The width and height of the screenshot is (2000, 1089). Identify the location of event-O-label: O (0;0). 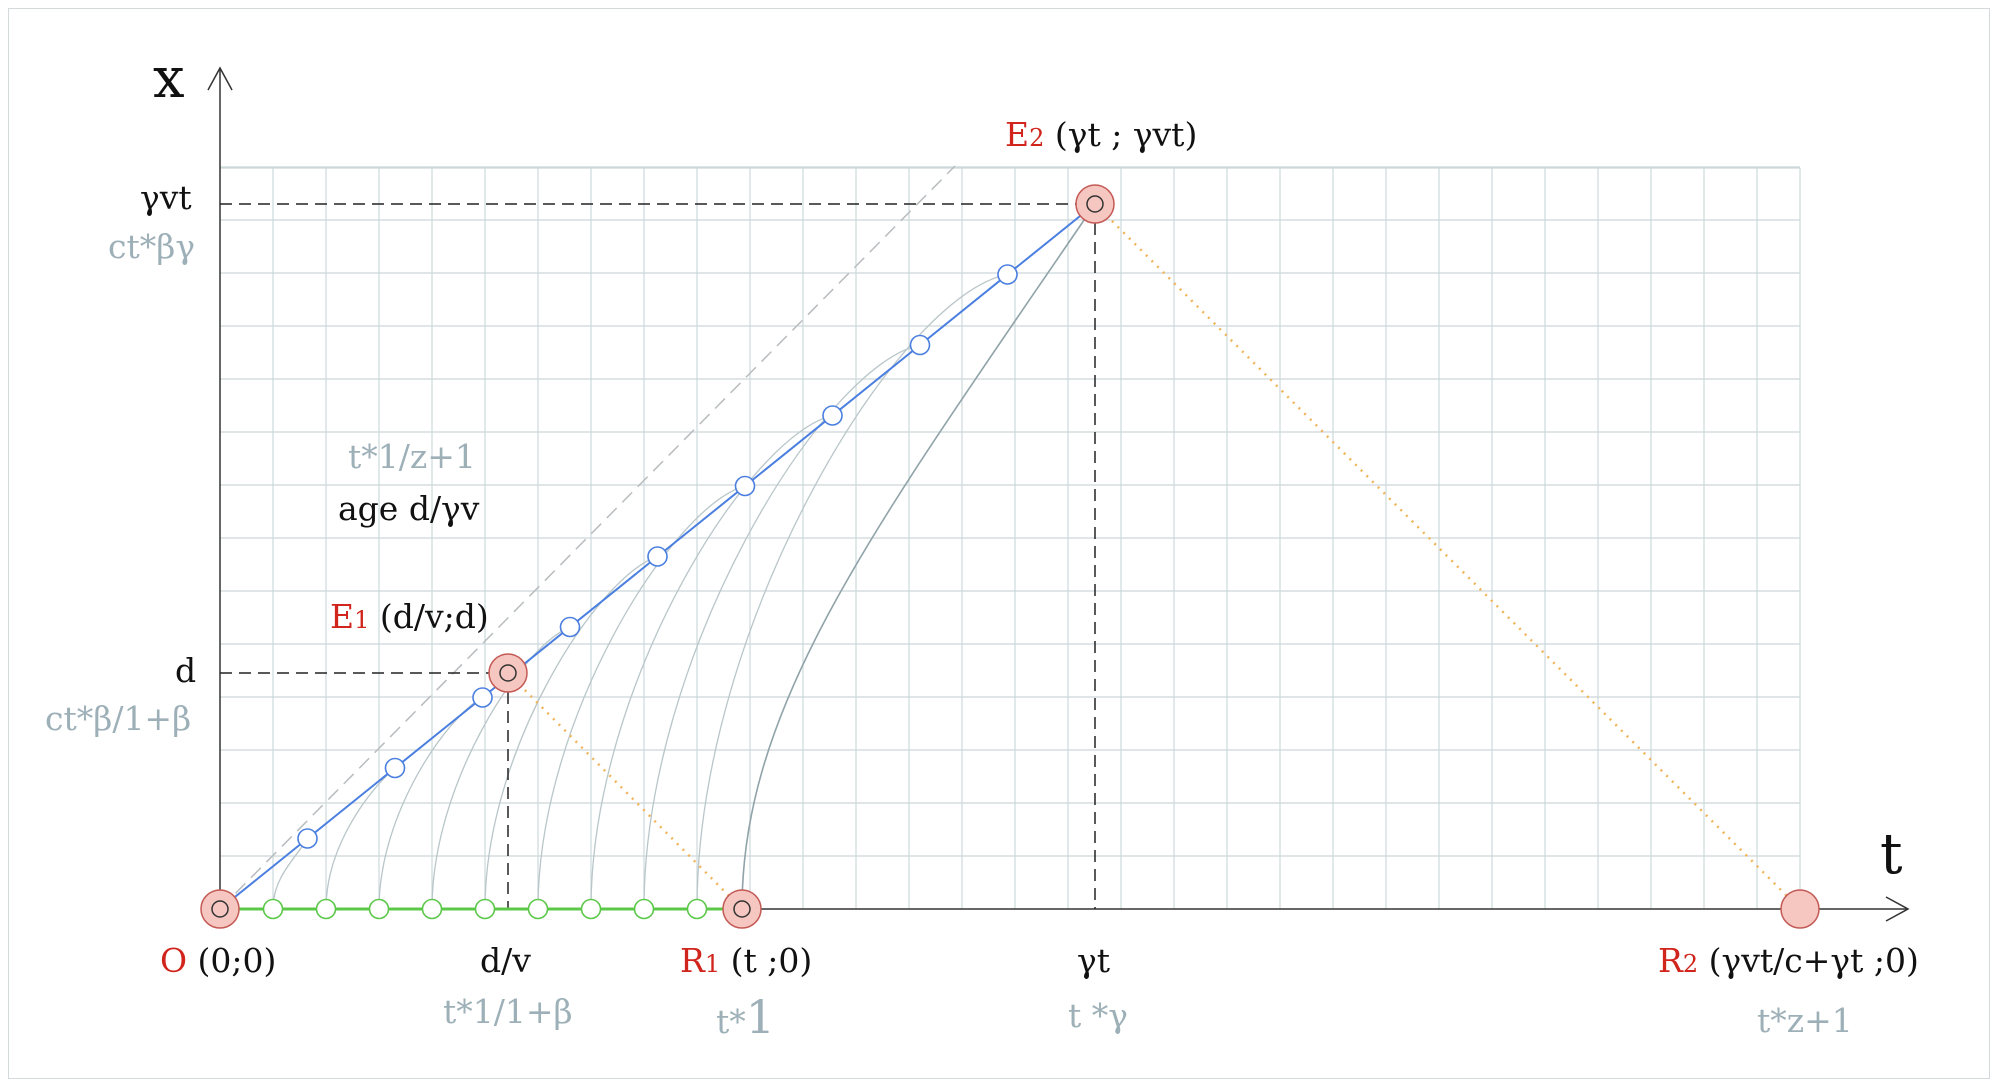
(218, 960).